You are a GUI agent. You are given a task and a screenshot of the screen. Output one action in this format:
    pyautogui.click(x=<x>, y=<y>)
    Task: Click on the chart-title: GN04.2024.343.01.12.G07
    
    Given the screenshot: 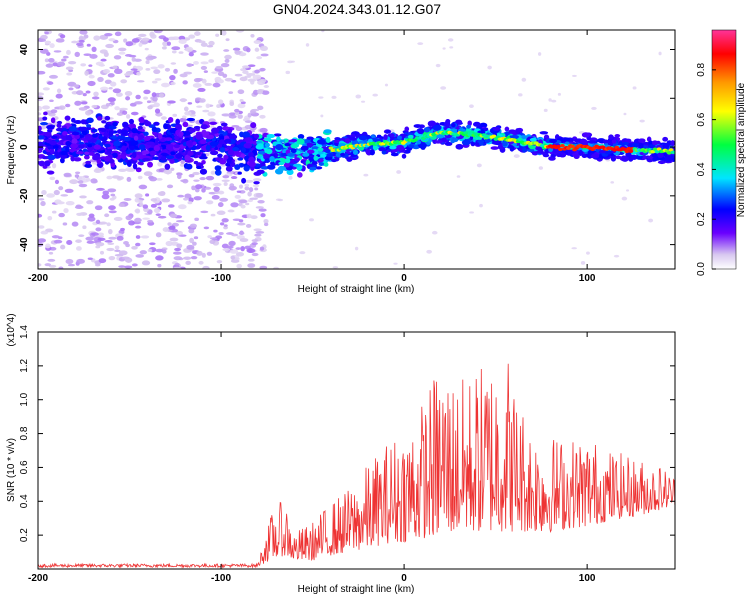 What is the action you would take?
    pyautogui.click(x=357, y=9)
    